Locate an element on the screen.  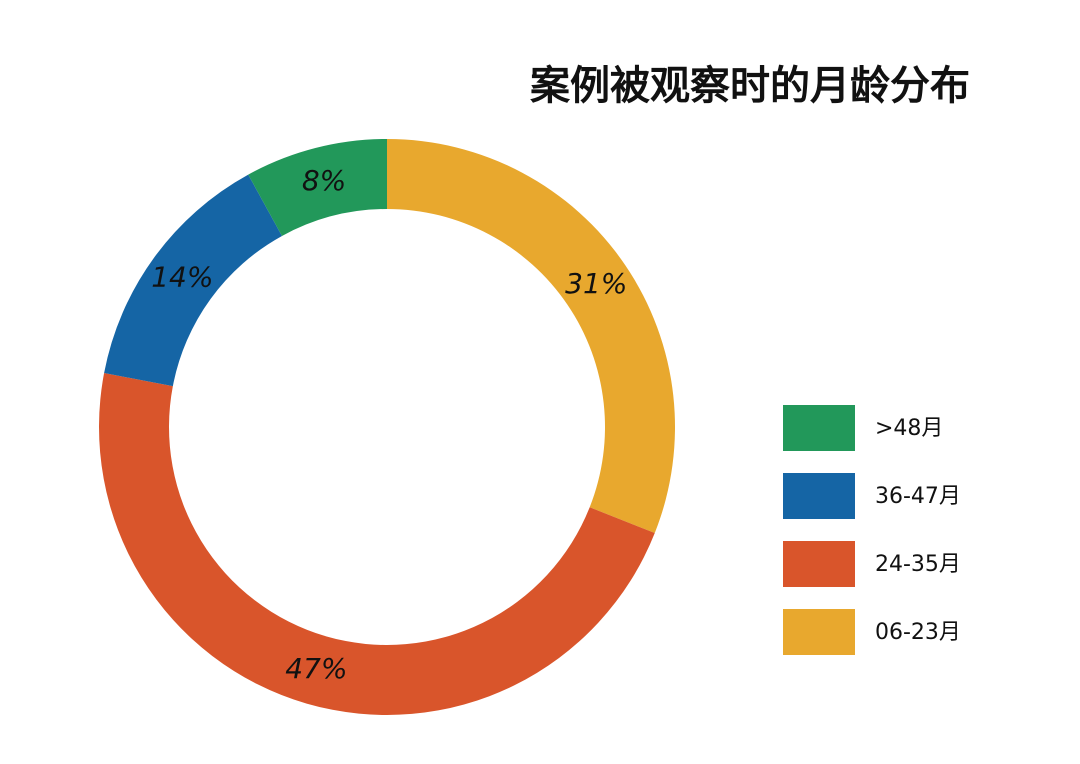
value-label: 8% is located at coordinates (324, 180).